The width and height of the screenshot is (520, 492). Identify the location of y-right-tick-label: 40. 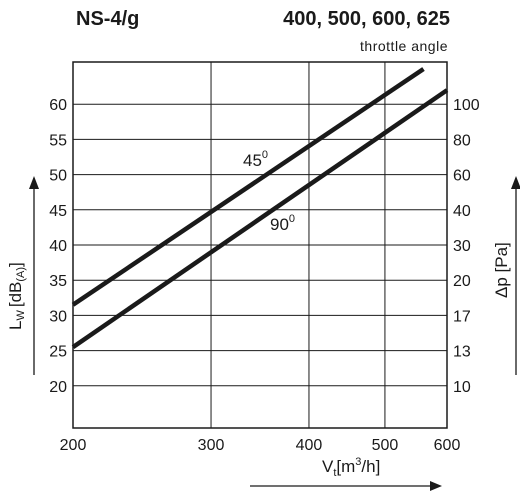
(462, 211).